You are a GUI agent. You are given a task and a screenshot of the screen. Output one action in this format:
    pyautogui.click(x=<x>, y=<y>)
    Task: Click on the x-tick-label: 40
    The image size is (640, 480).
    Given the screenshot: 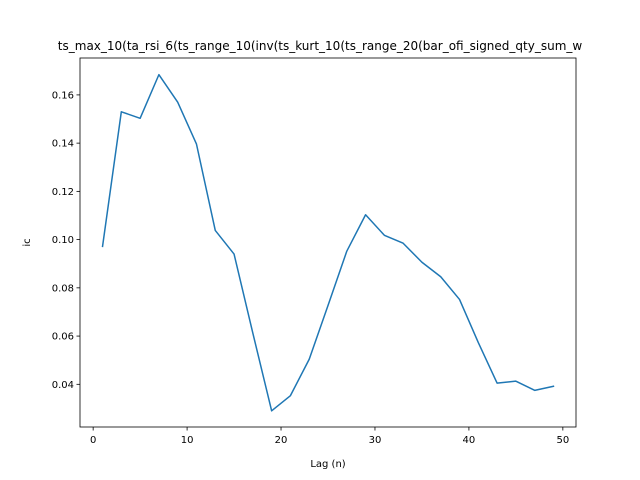 What is the action you would take?
    pyautogui.click(x=469, y=440)
    